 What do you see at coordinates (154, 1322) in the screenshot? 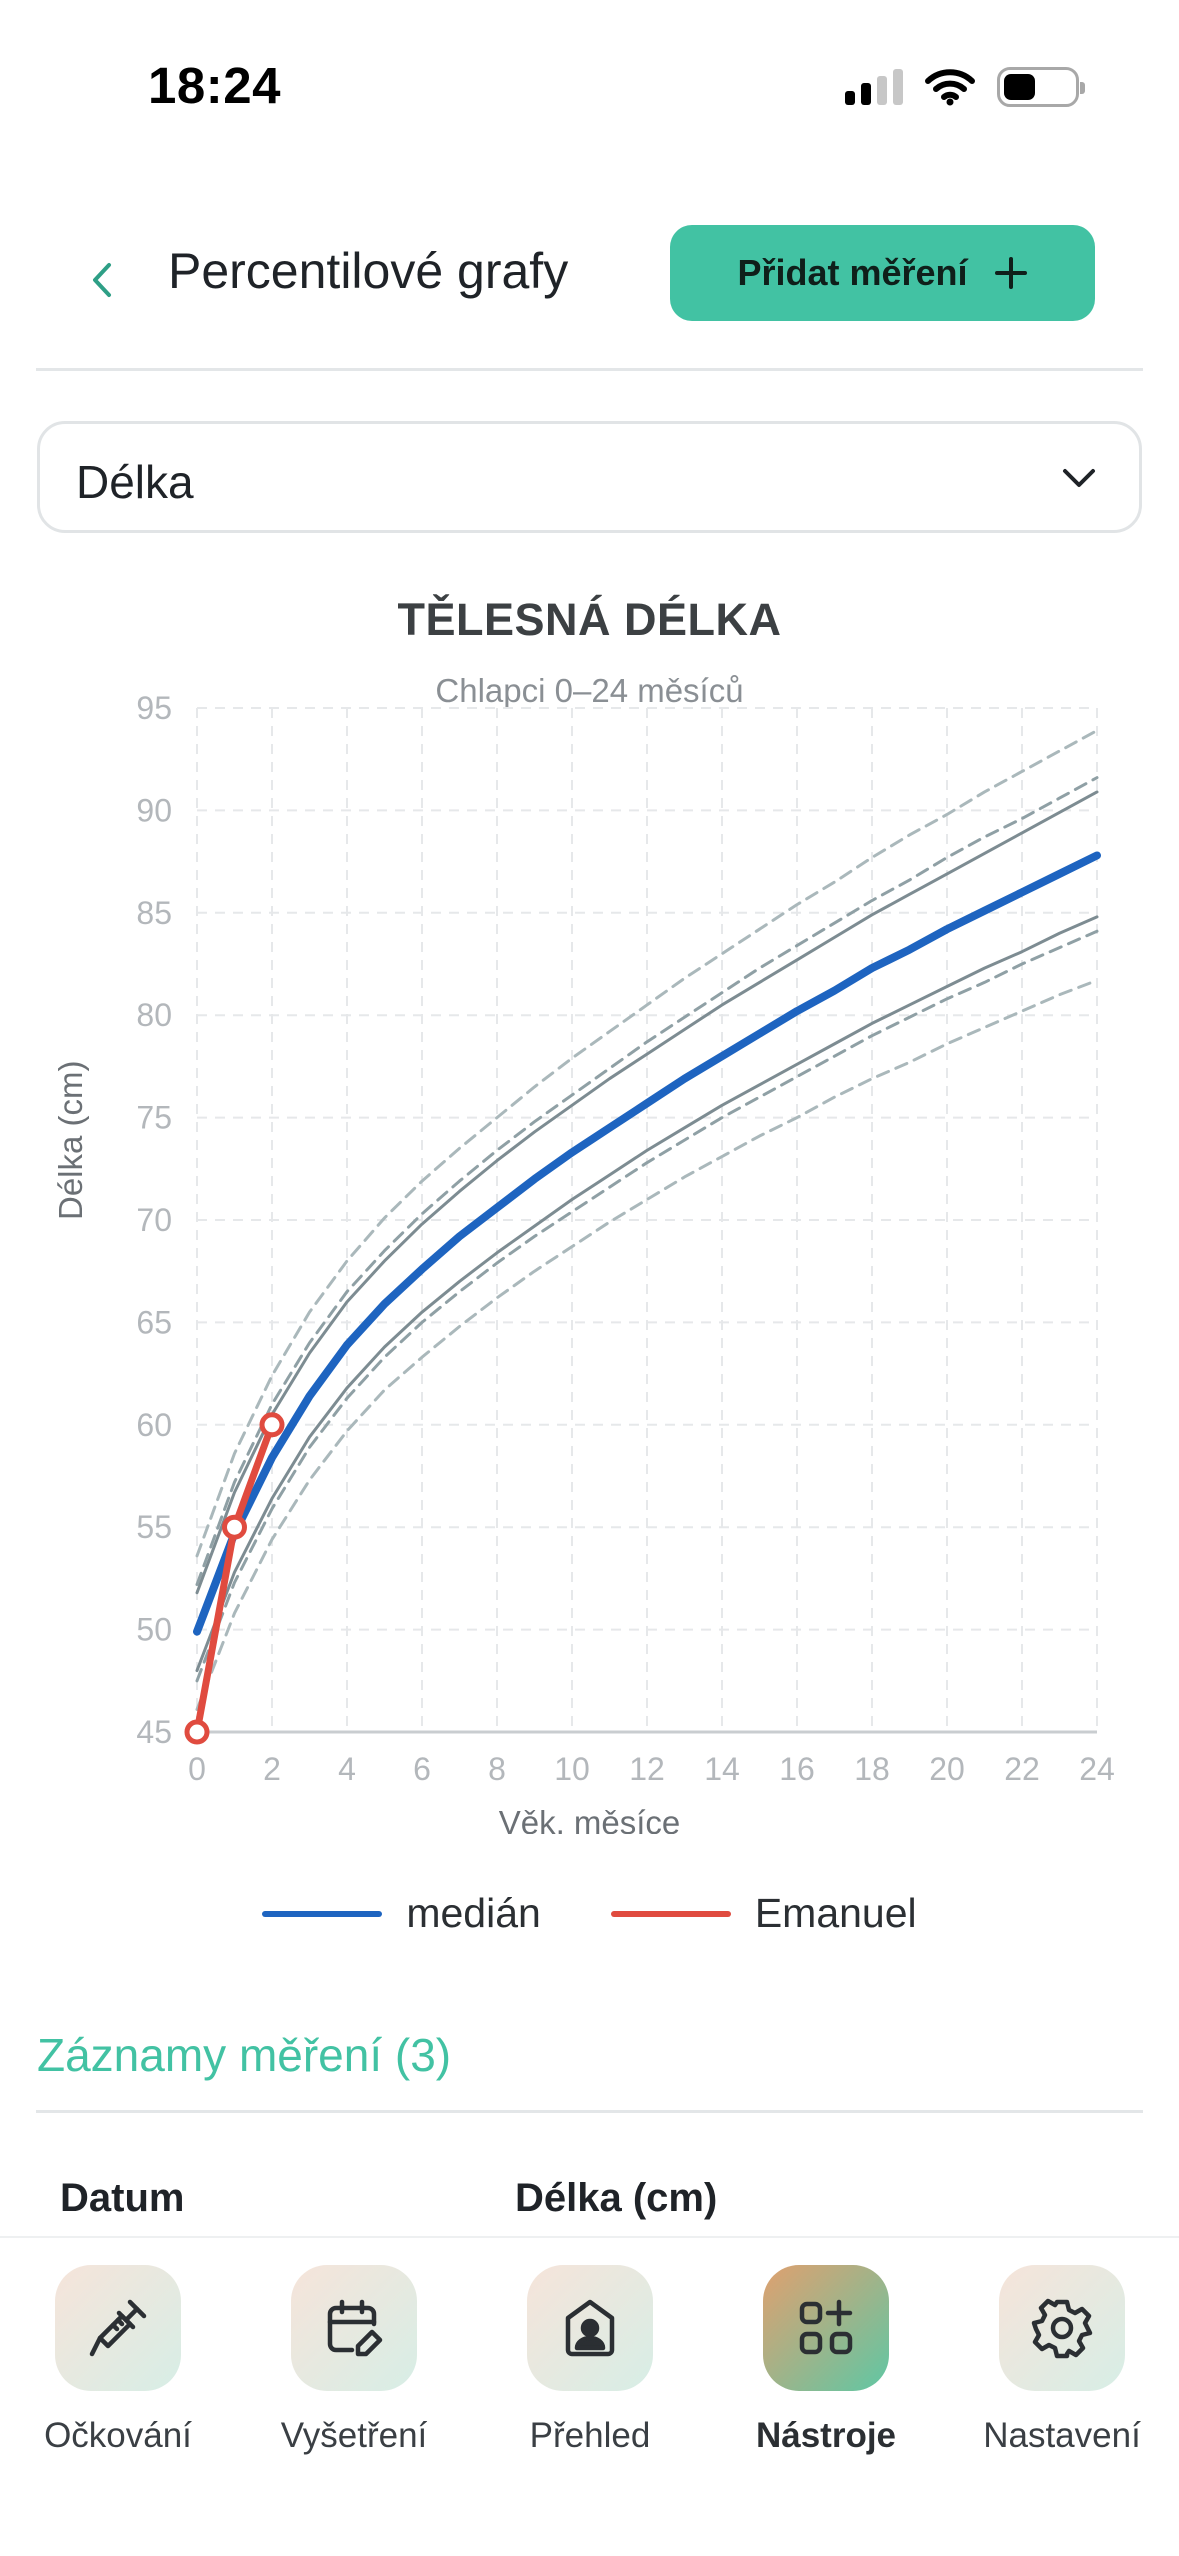
I see `y-tick-label: 65` at bounding box center [154, 1322].